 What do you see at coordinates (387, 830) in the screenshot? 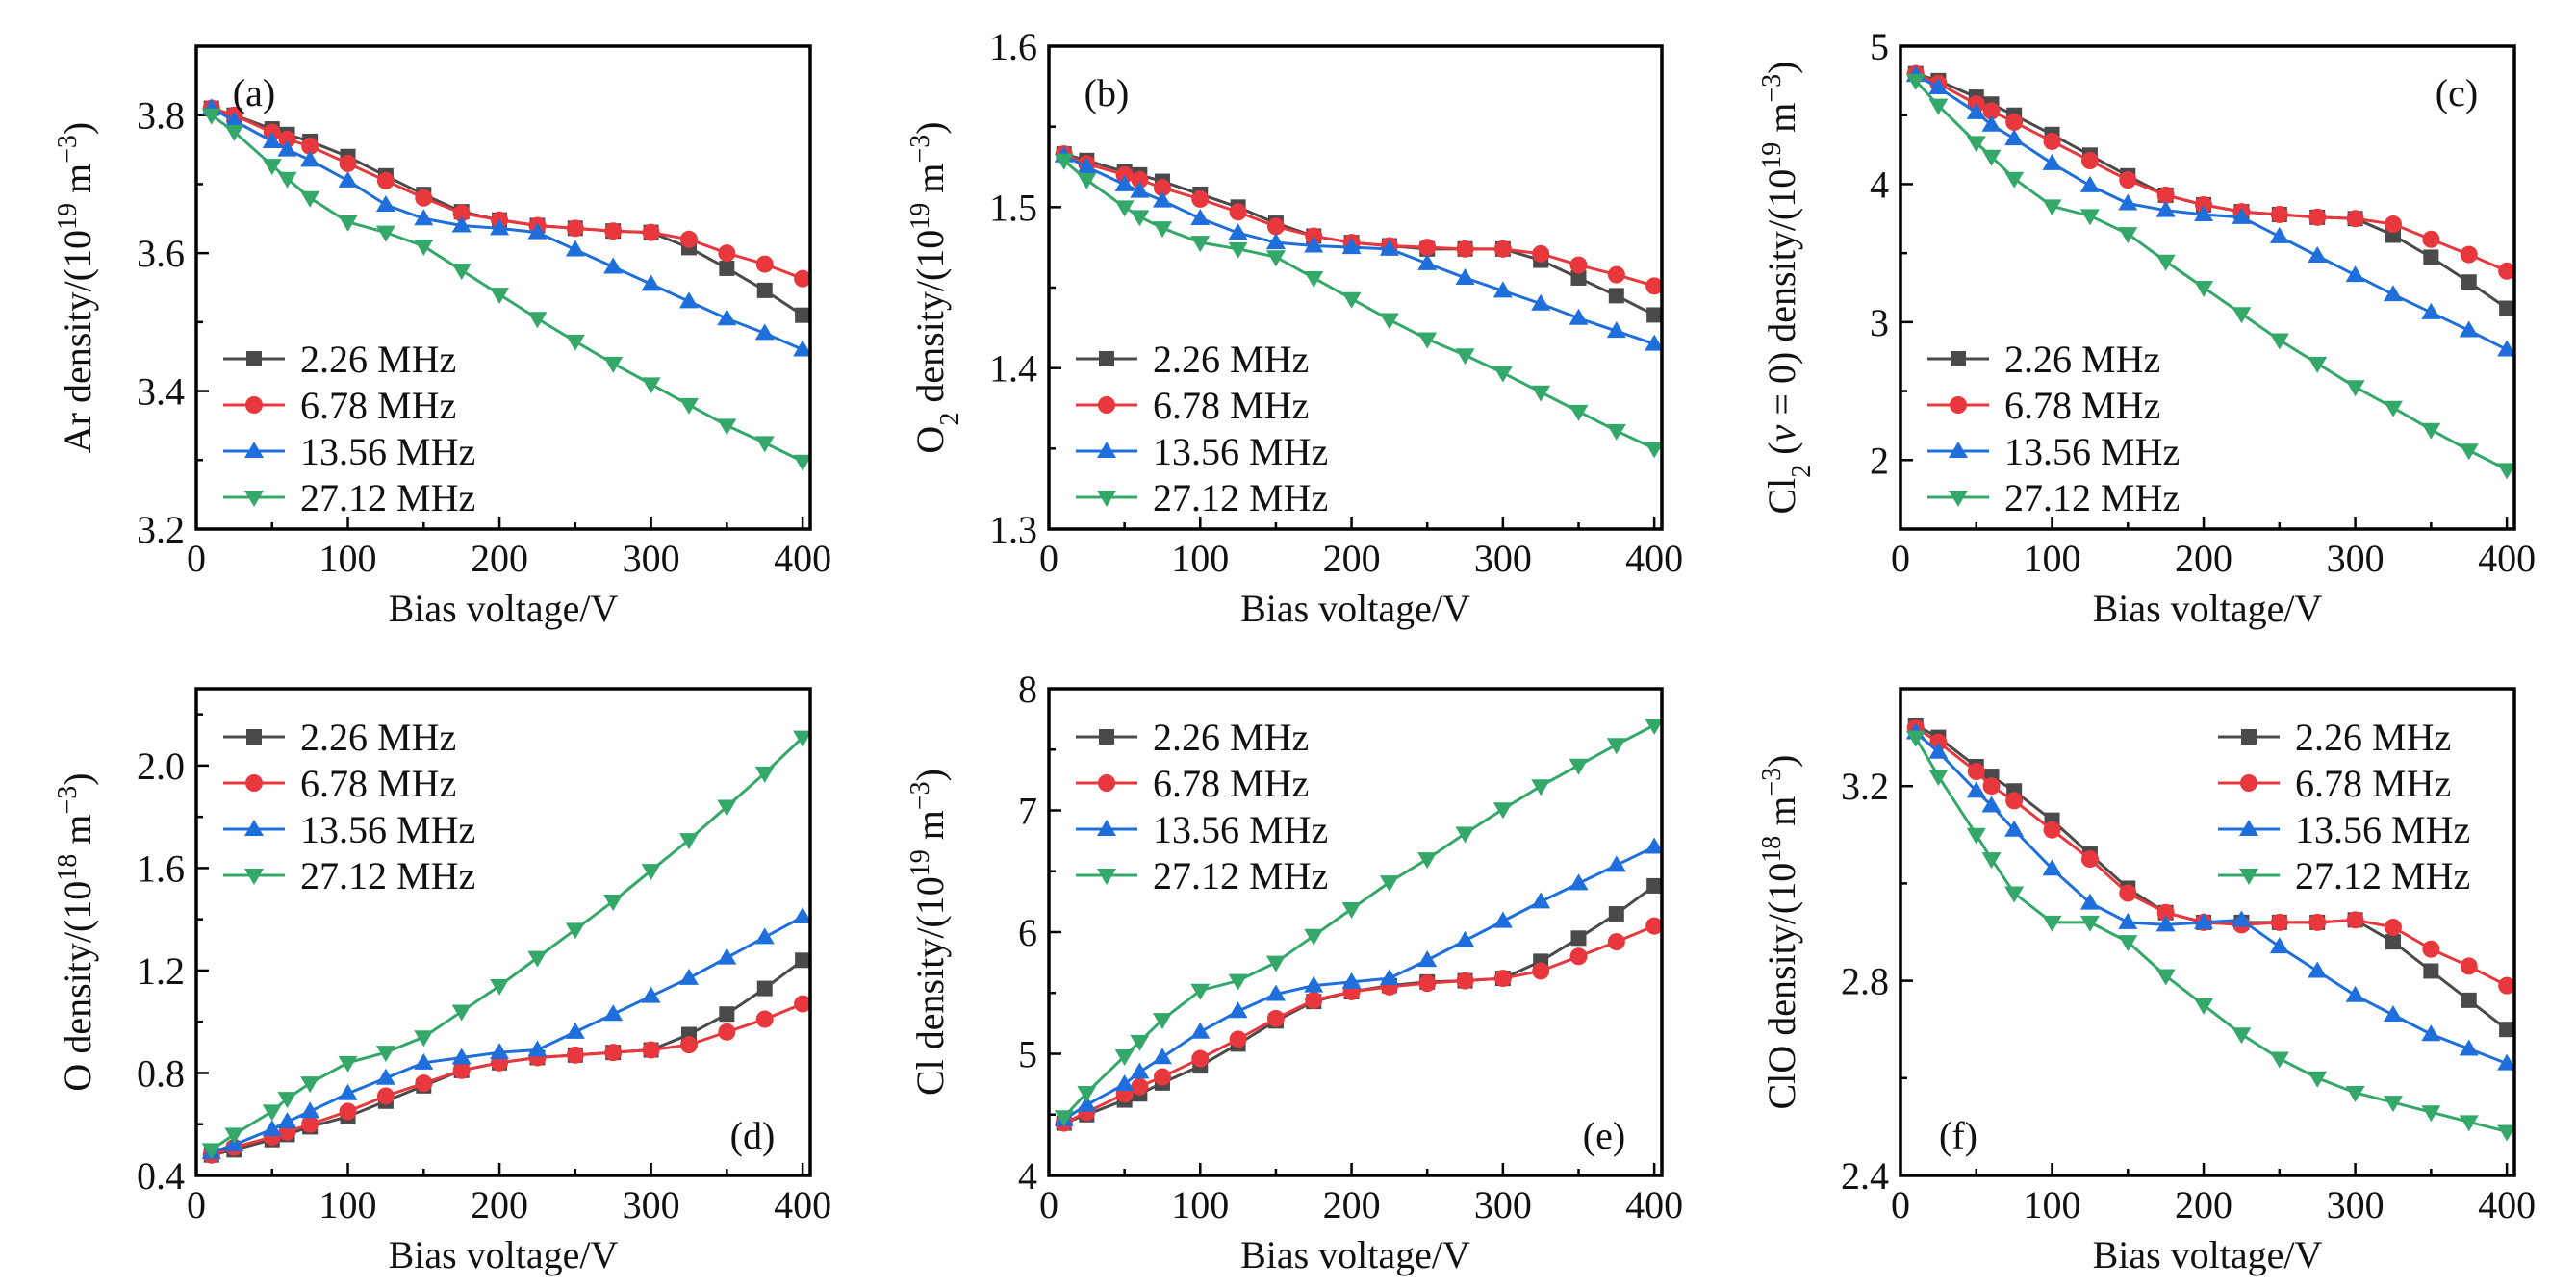
I see `legend-label: 13.56 MHz` at bounding box center [387, 830].